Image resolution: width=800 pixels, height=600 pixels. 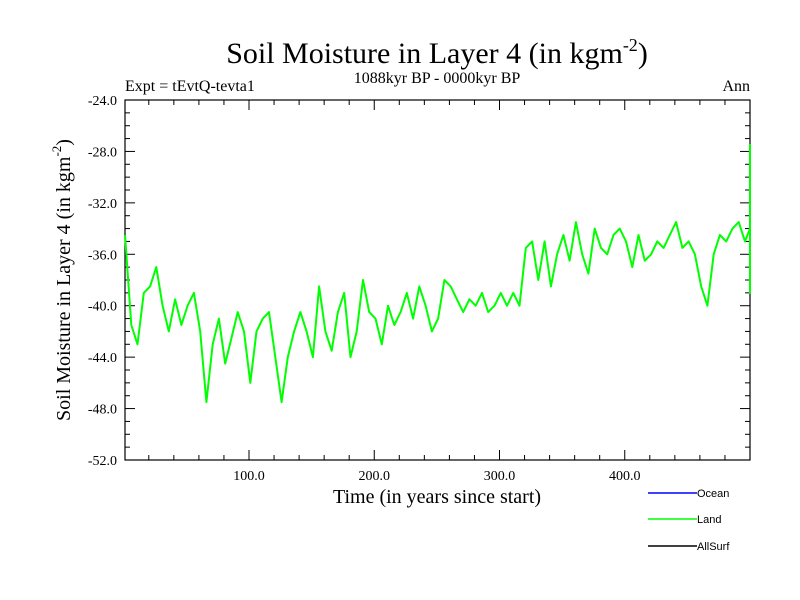 What do you see at coordinates (374, 476) in the screenshot?
I see `x-tick-label: 200.0` at bounding box center [374, 476].